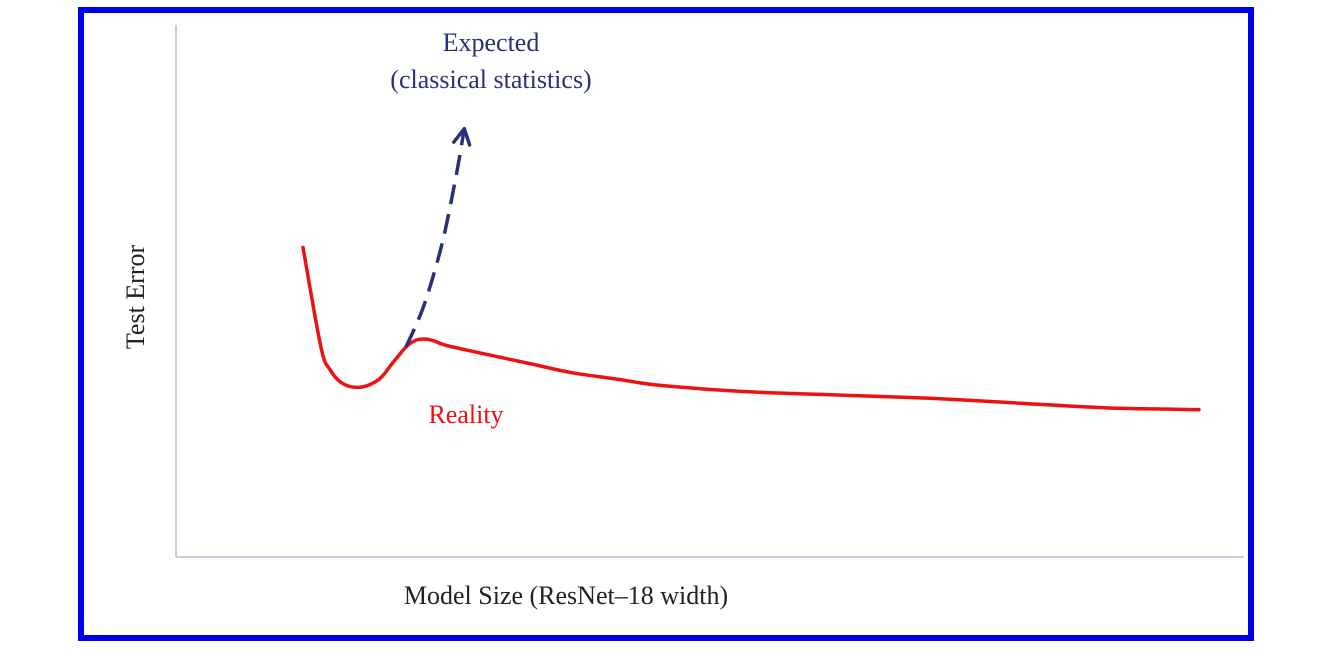 This screenshot has width=1320, height=650. What do you see at coordinates (465, 414) in the screenshot?
I see `reality-label: Reality` at bounding box center [465, 414].